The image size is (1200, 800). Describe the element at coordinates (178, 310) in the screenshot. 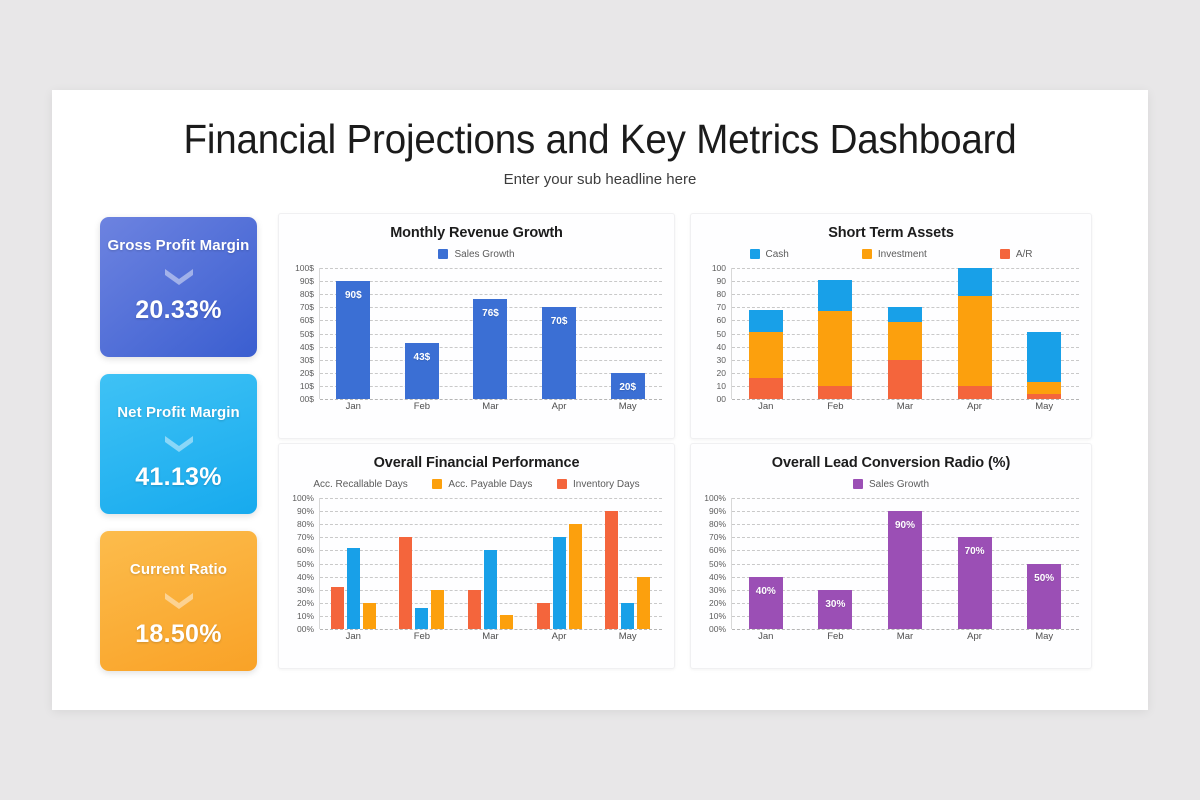

I see `kpi-value: 20.33%` at that location.